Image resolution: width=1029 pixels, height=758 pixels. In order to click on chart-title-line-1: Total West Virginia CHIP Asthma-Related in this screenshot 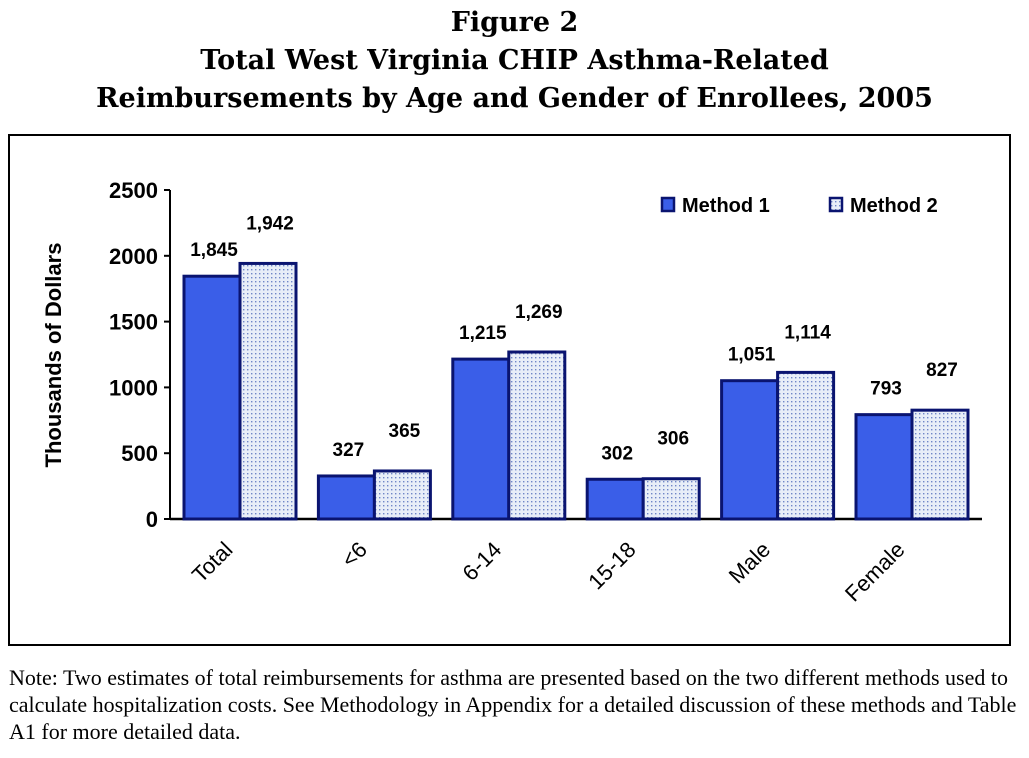, I will do `click(514, 60)`.